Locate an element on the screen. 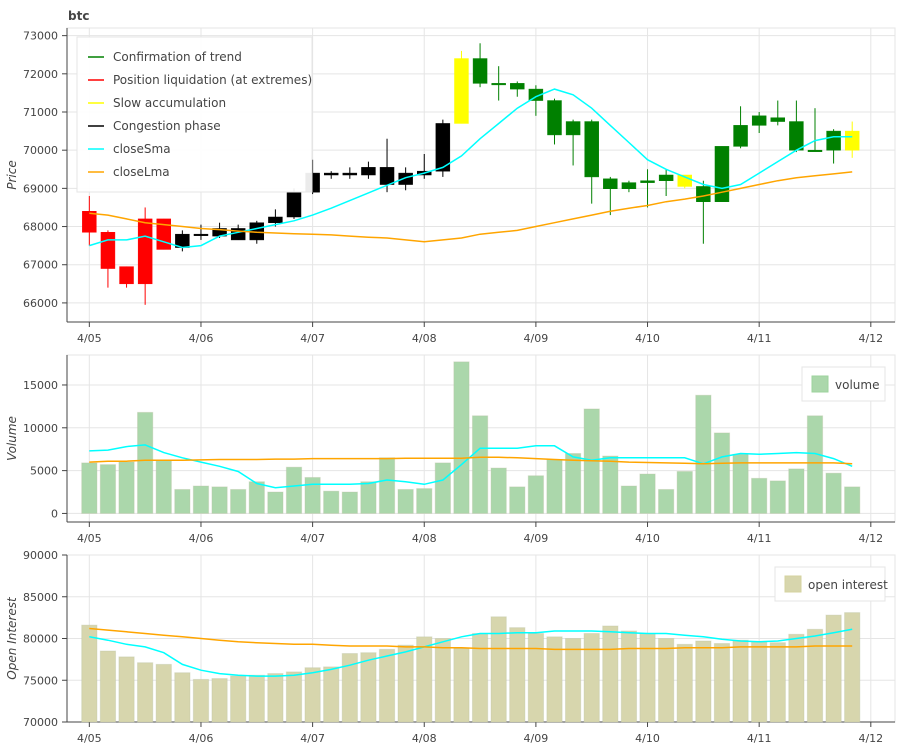  panel-2-xtick-label: 4/12 is located at coordinates (870, 538).